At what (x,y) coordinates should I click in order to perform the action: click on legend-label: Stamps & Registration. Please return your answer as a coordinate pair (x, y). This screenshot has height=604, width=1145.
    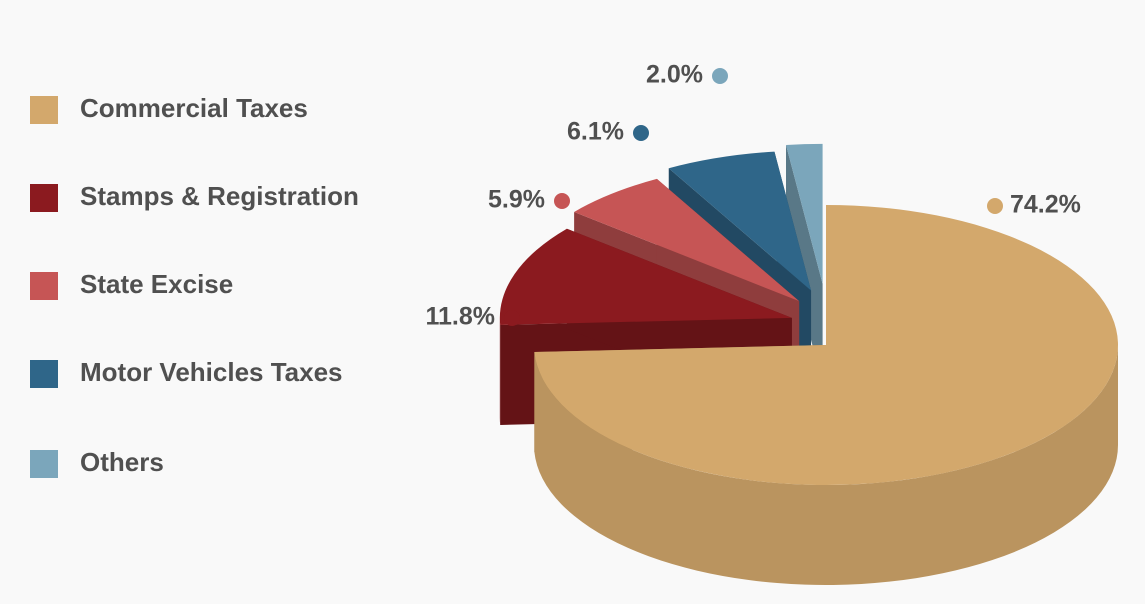
    Looking at the image, I should click on (219, 196).